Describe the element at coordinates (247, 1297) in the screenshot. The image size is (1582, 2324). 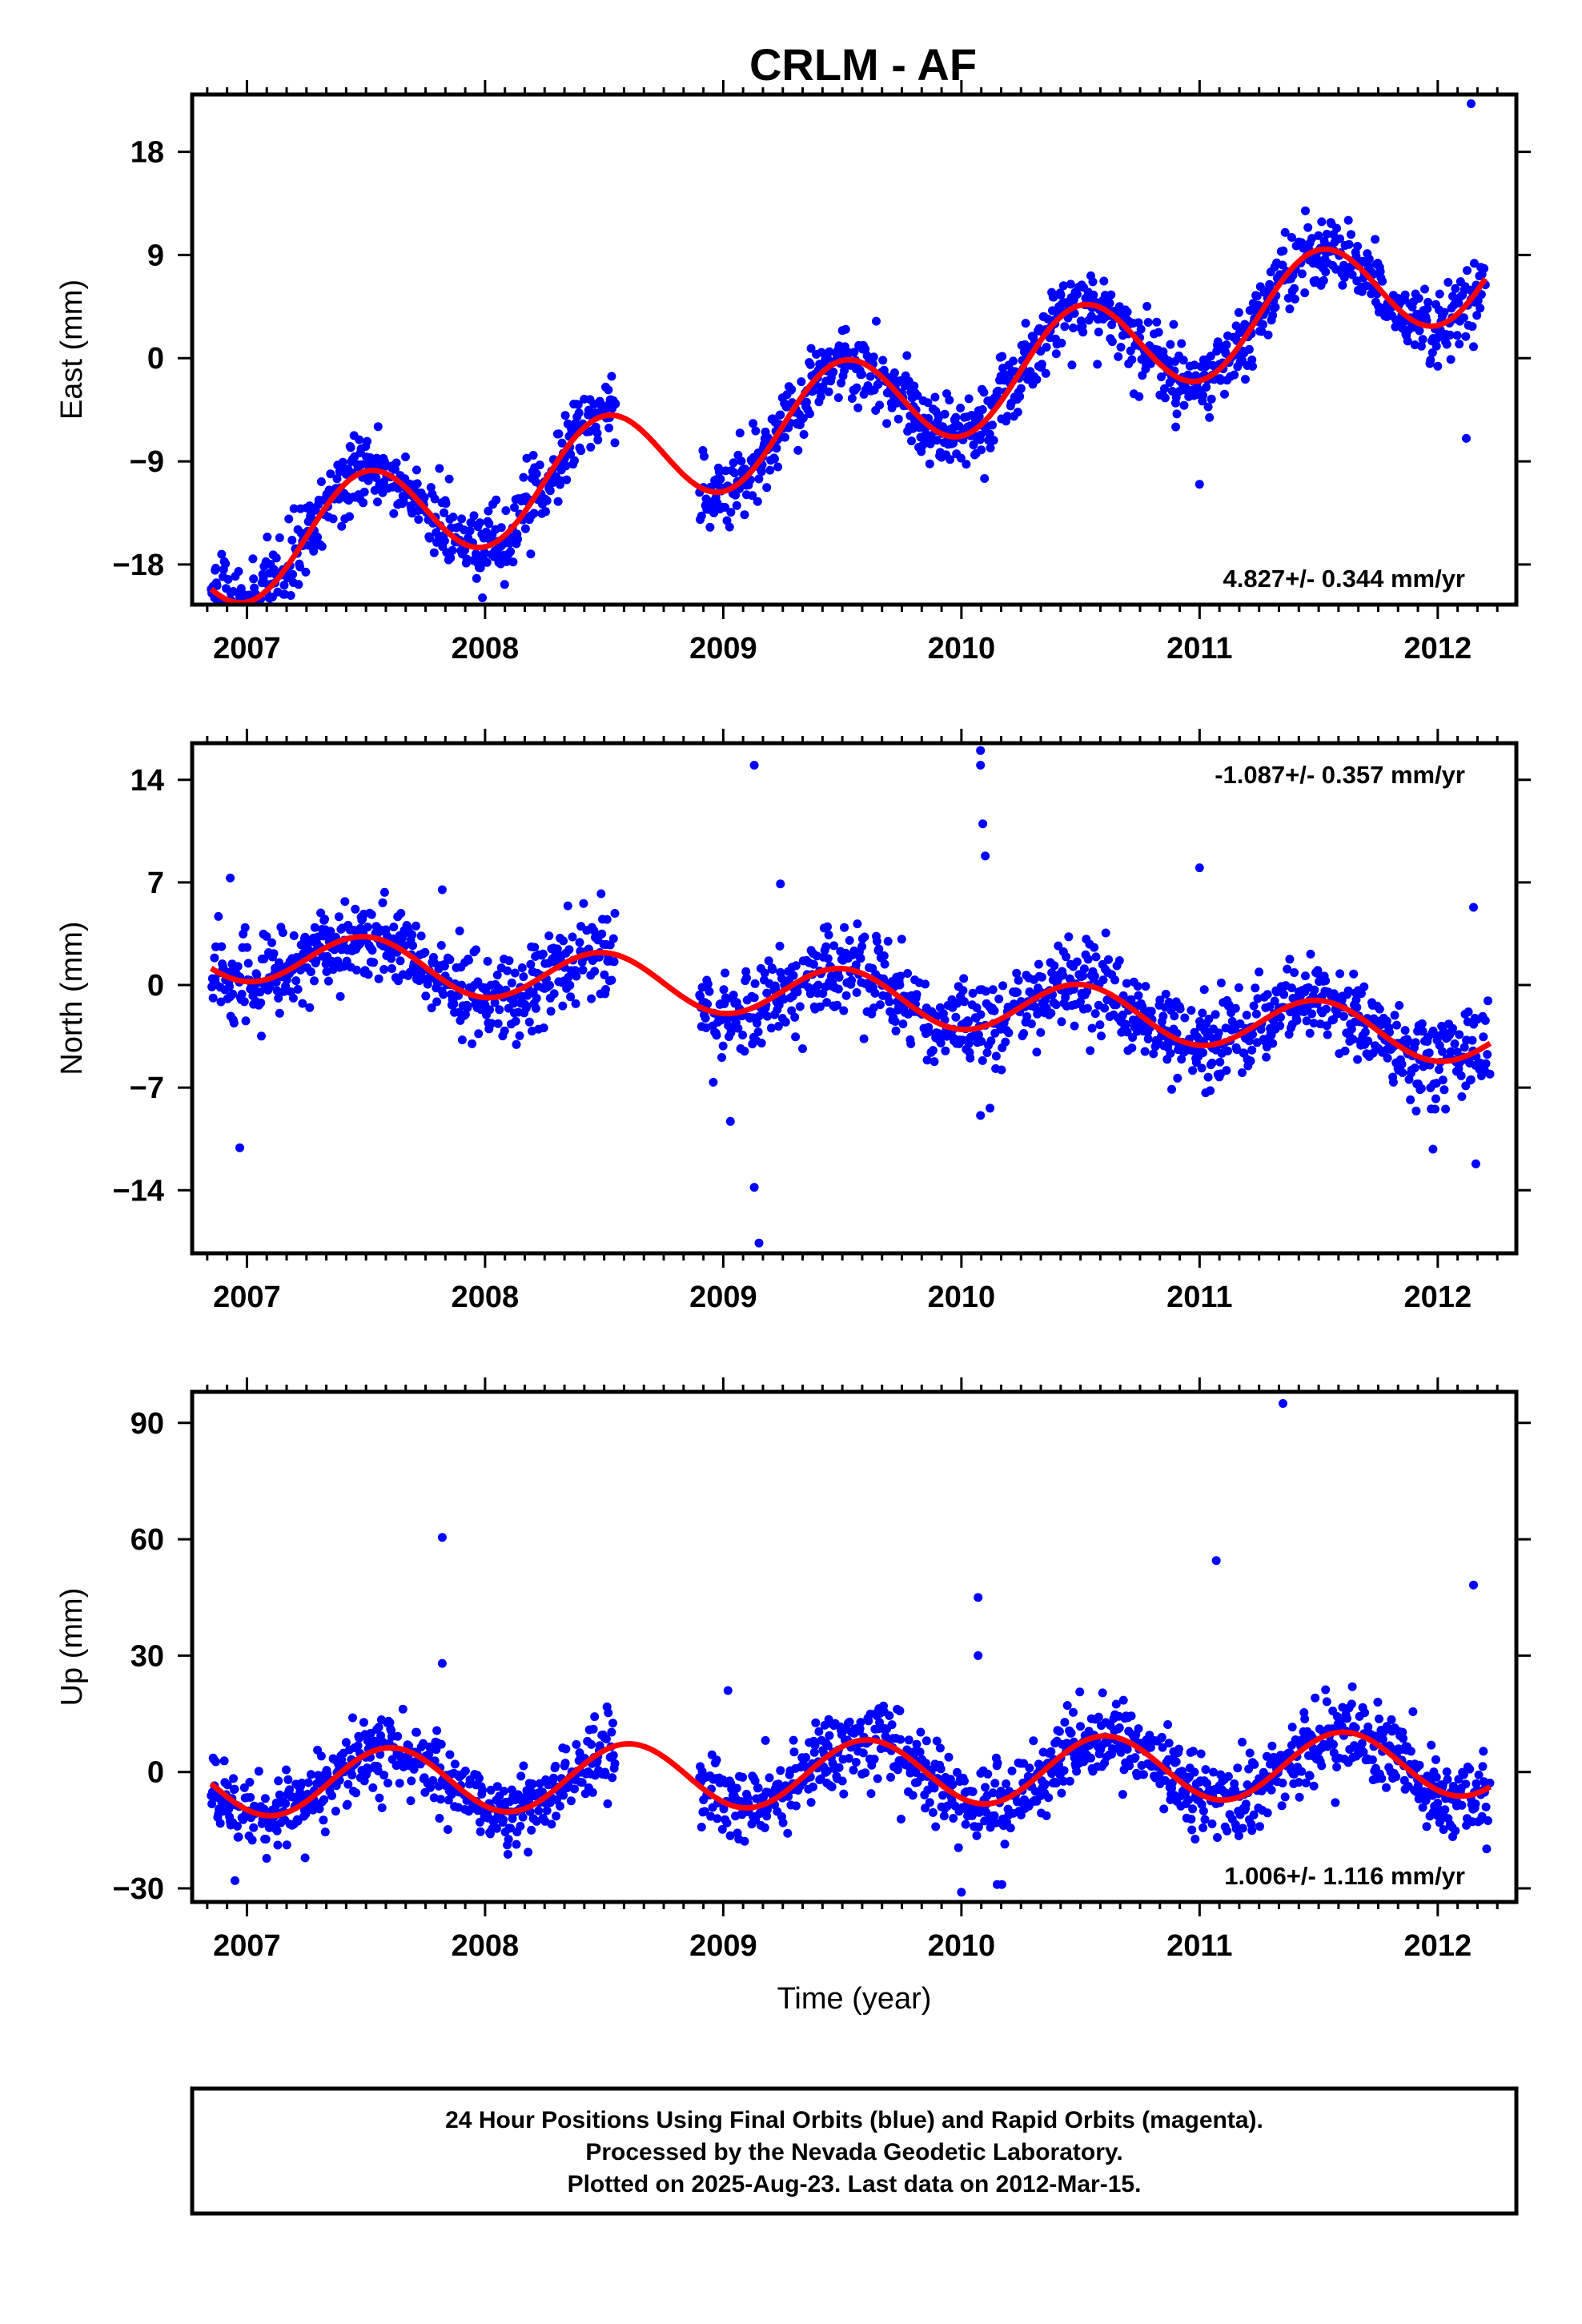
I see `x-tick-label: 2007` at that location.